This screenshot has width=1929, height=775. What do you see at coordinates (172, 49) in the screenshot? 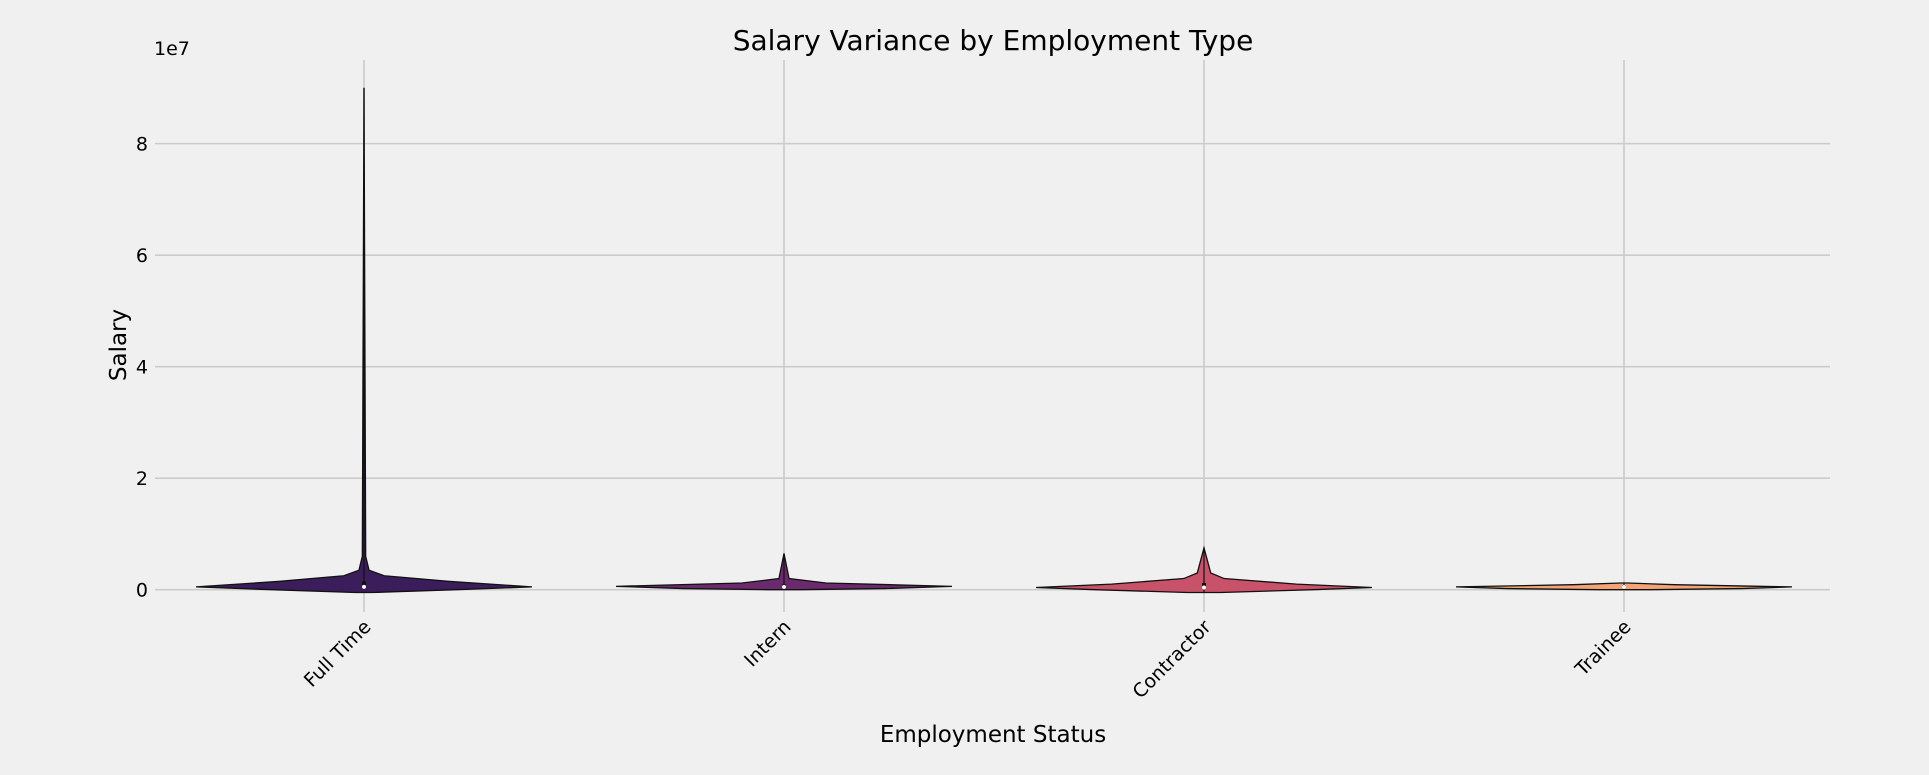
I see `y-offset-label: 1e7` at bounding box center [172, 49].